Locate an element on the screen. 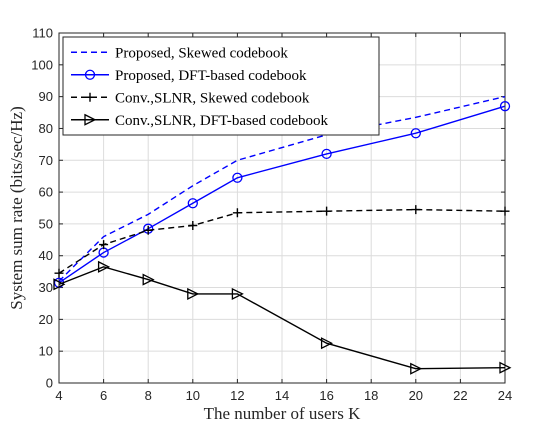  legend-label: Proposed, Skewed codebook is located at coordinates (201, 53).